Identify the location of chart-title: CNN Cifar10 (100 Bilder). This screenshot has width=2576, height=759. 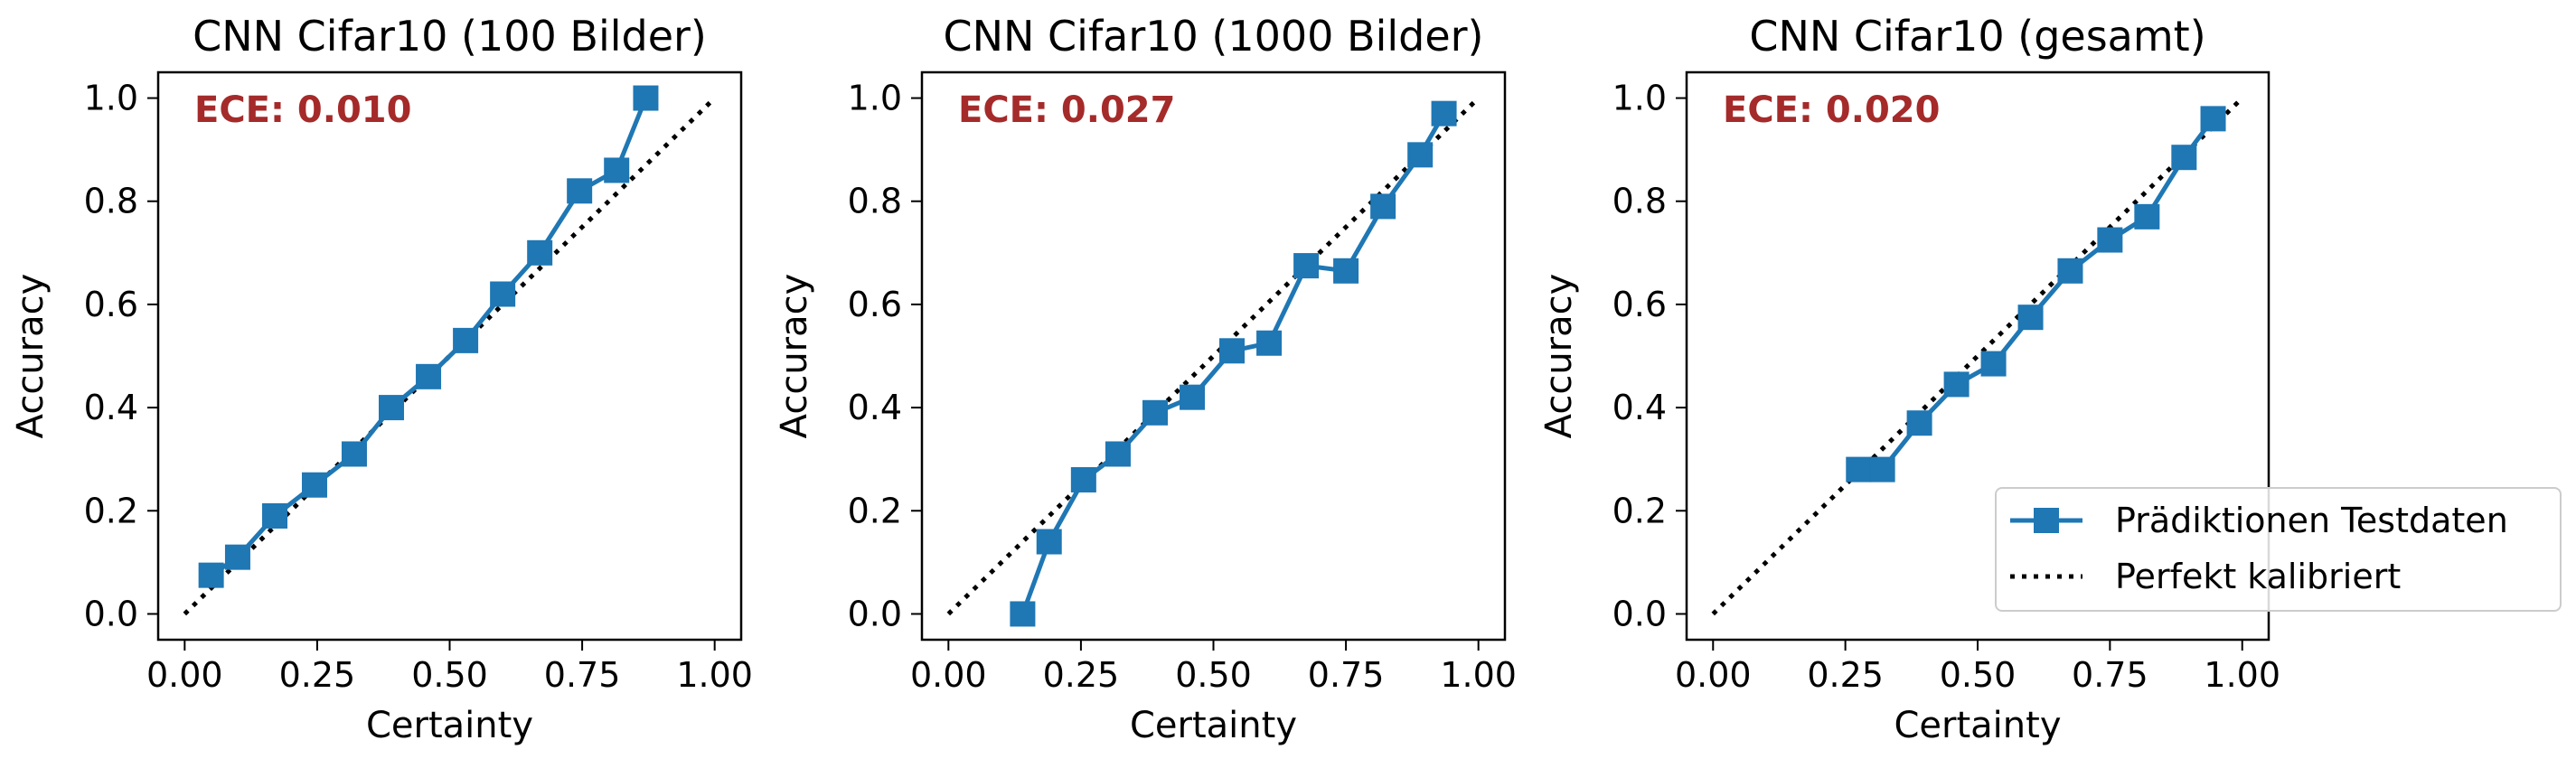
(450, 36).